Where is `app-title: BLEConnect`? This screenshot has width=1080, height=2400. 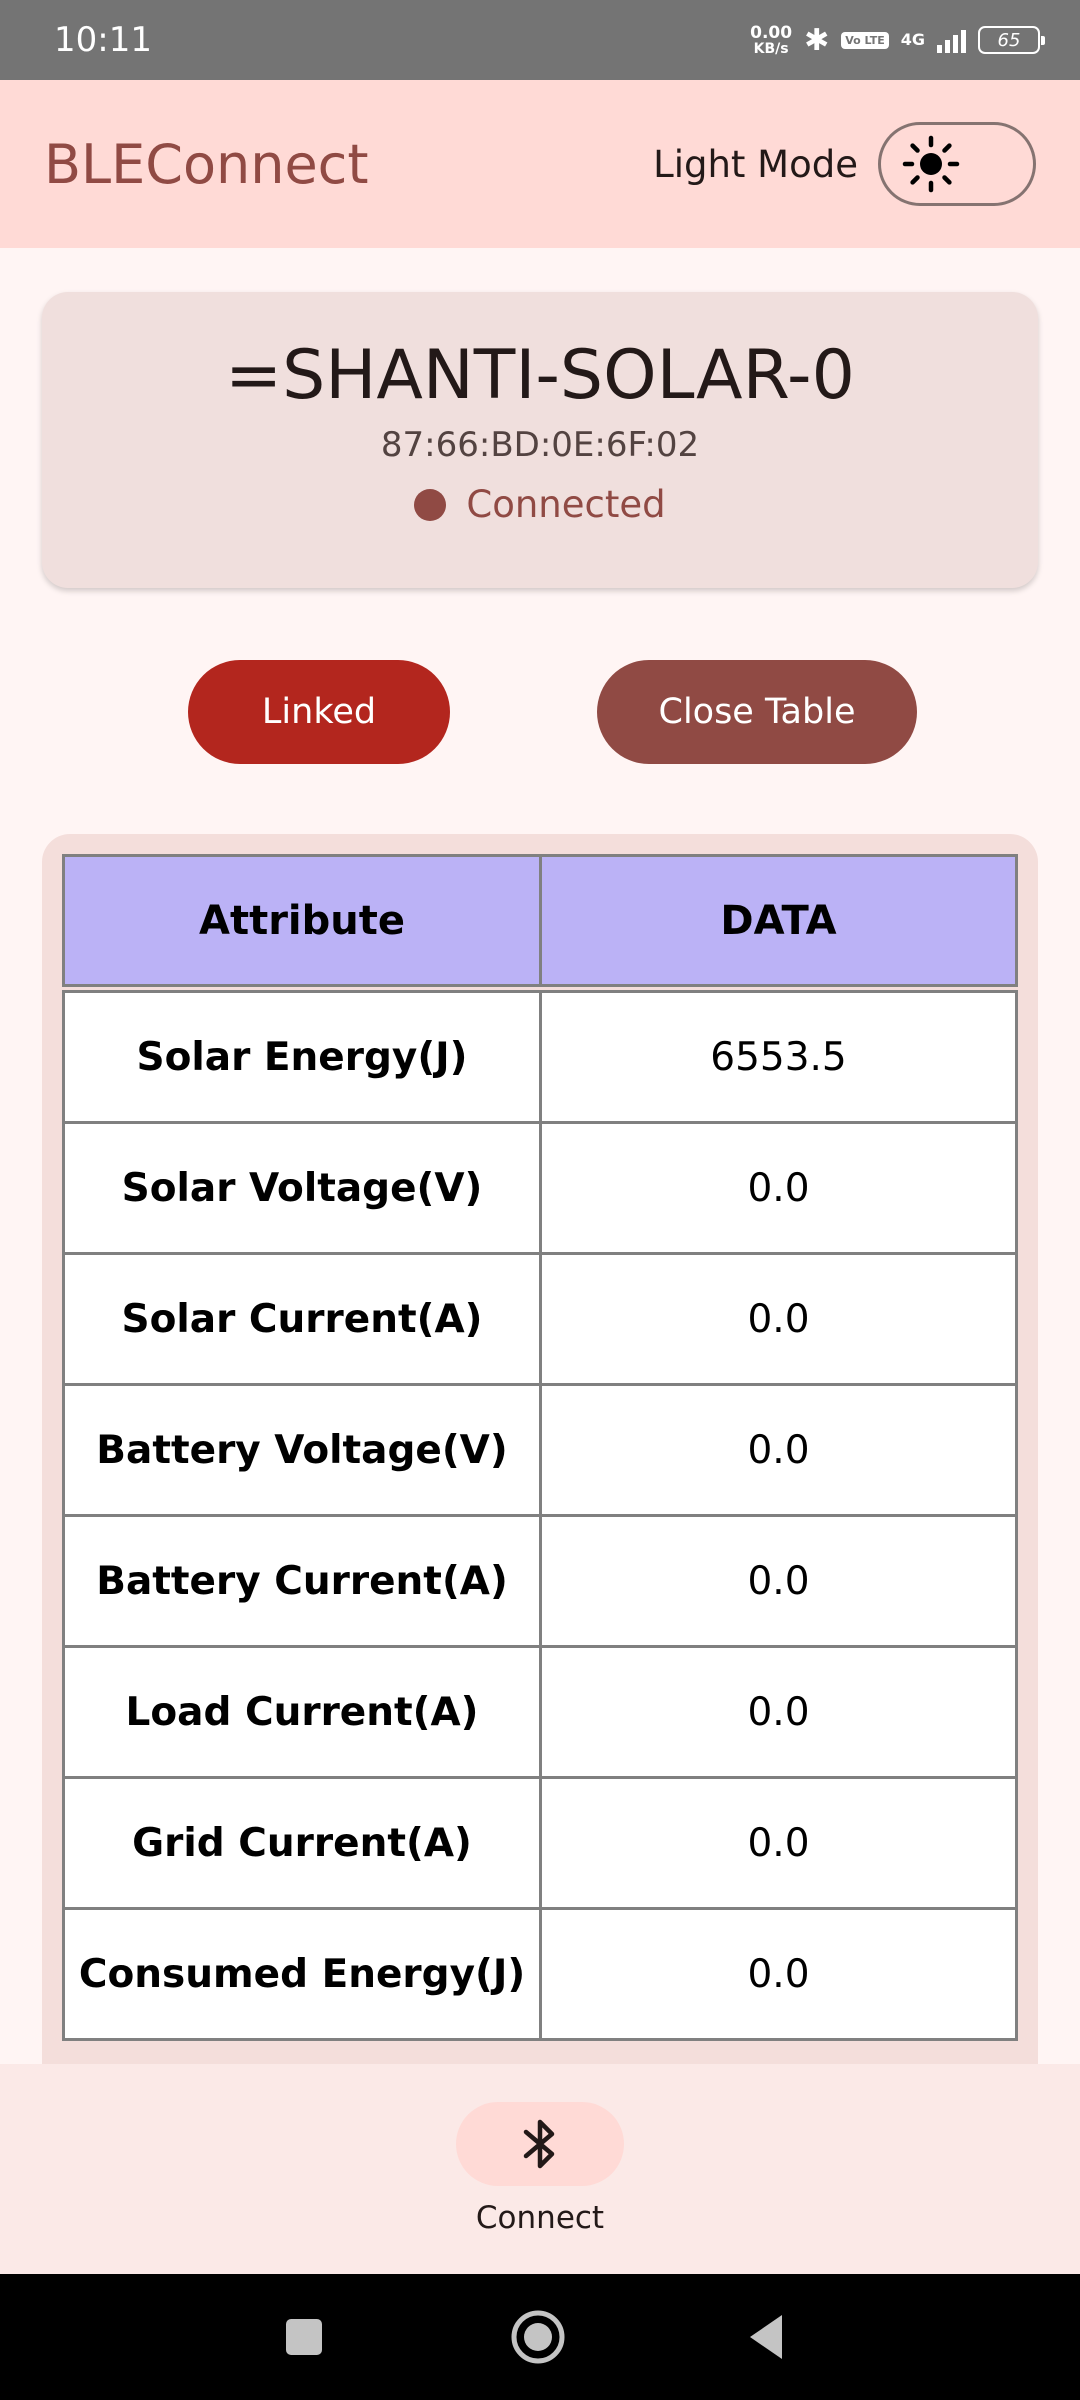 app-title: BLEConnect is located at coordinates (206, 164).